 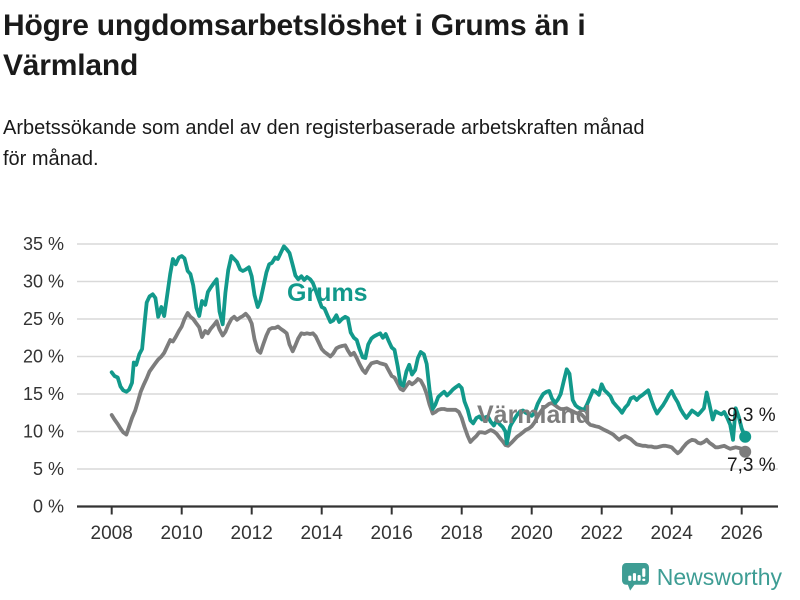 I want to click on y-tick-label-15: 15 %, so click(x=43, y=394).